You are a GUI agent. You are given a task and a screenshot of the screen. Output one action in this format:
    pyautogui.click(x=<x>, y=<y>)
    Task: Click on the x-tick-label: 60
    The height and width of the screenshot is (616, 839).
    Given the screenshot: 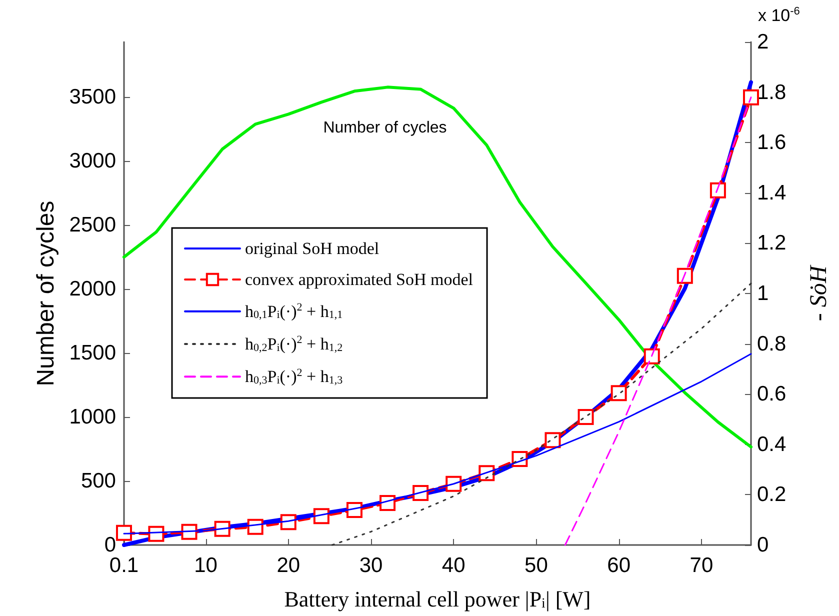 What is the action you would take?
    pyautogui.click(x=619, y=565)
    